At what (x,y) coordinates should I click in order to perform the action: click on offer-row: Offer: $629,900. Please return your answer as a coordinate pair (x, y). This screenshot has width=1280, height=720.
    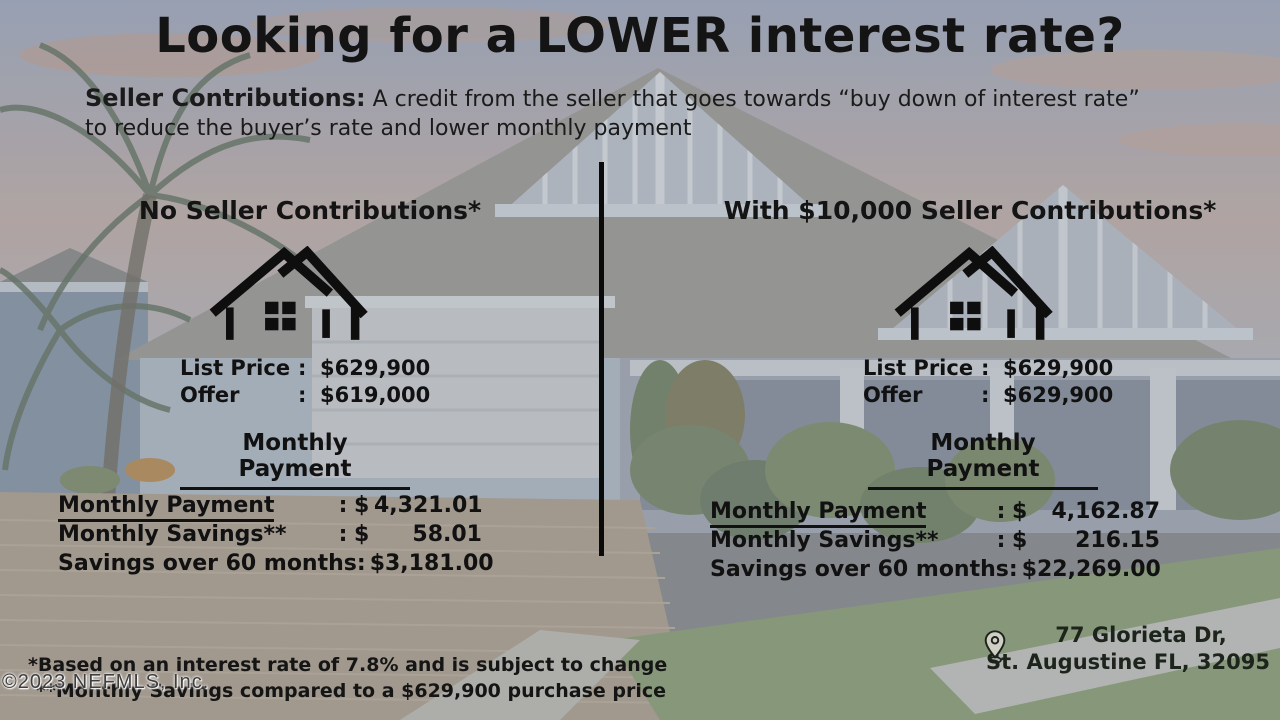
    Looking at the image, I should click on (988, 395).